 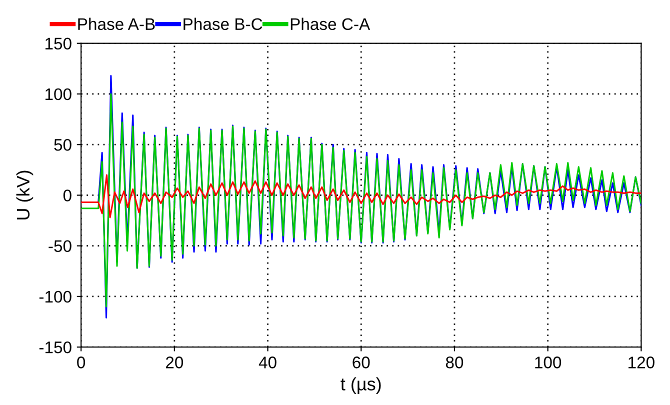 I want to click on y-axis-title: U (kV), so click(x=25, y=195).